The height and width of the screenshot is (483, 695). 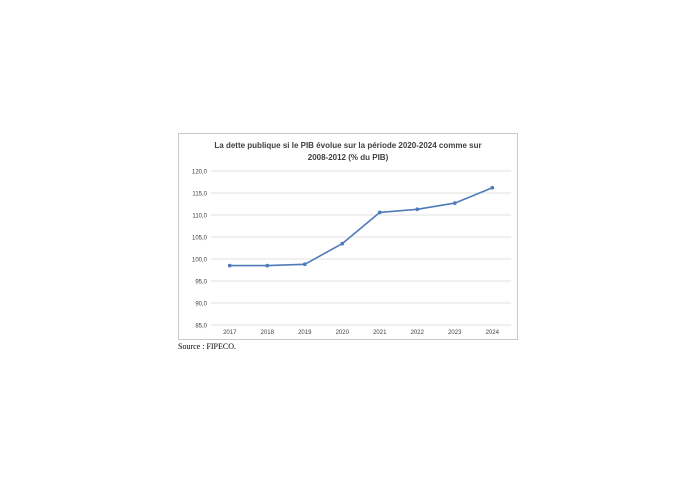 I want to click on x-tick-label: 2018, so click(x=268, y=333).